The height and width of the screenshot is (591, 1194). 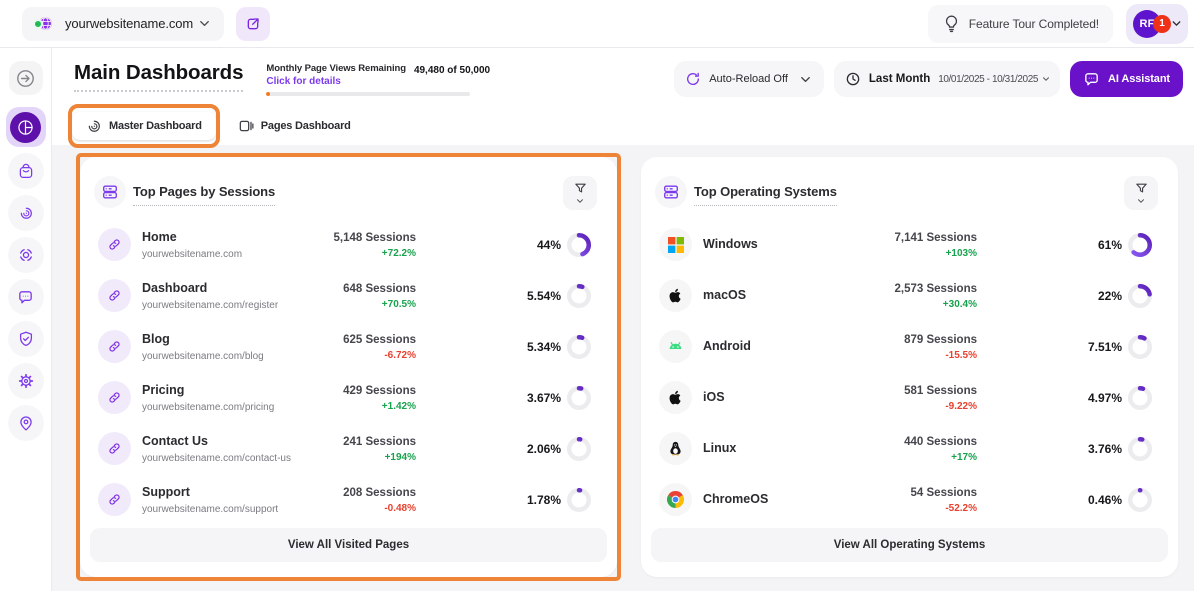 I want to click on tab-label: Master Dashboard, so click(x=155, y=126).